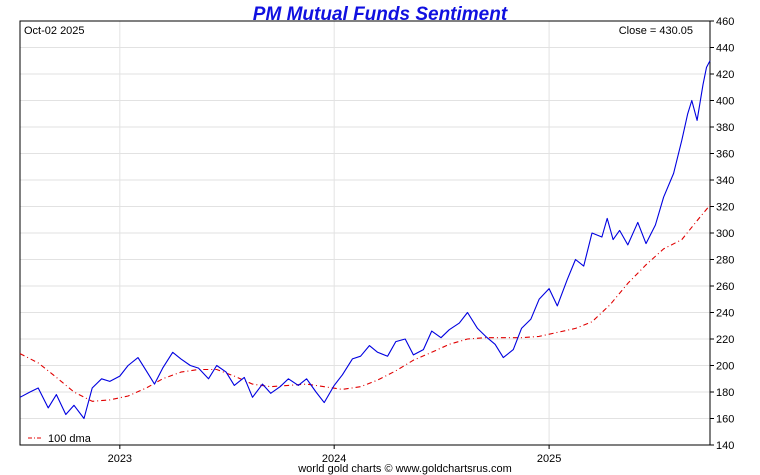 The image size is (760, 475). Describe the element at coordinates (725, 208) in the screenshot. I see `y-tick-label: 320` at that location.